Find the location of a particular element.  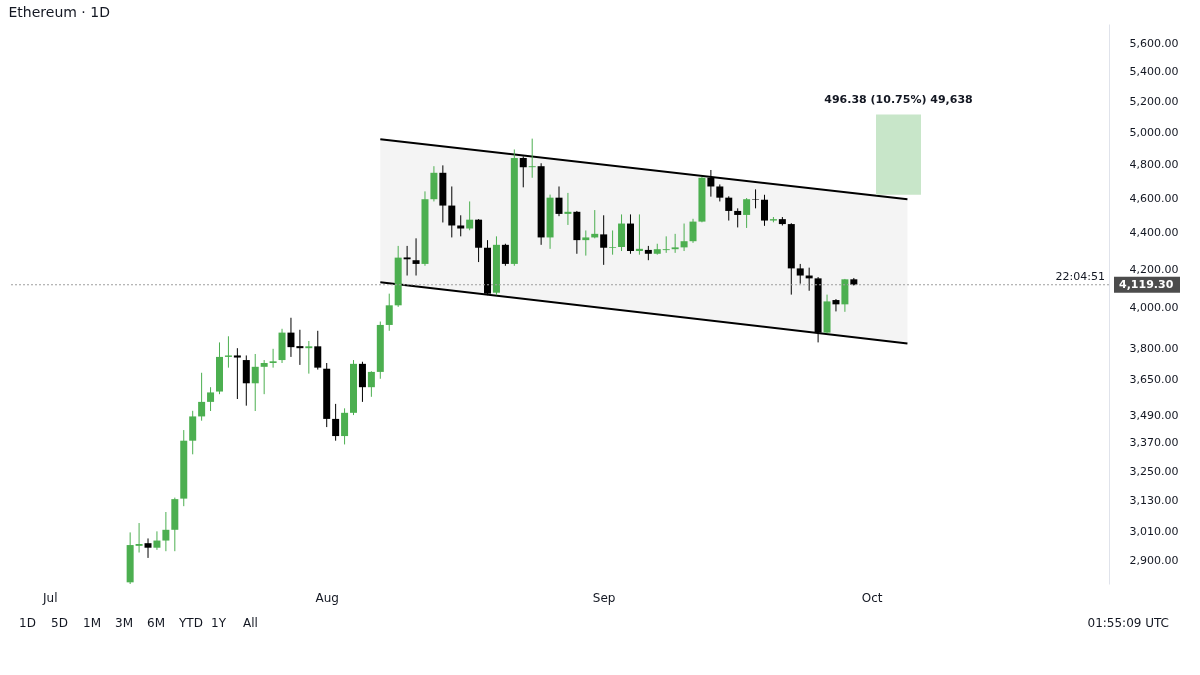

text: All is located at coordinates (250, 623).